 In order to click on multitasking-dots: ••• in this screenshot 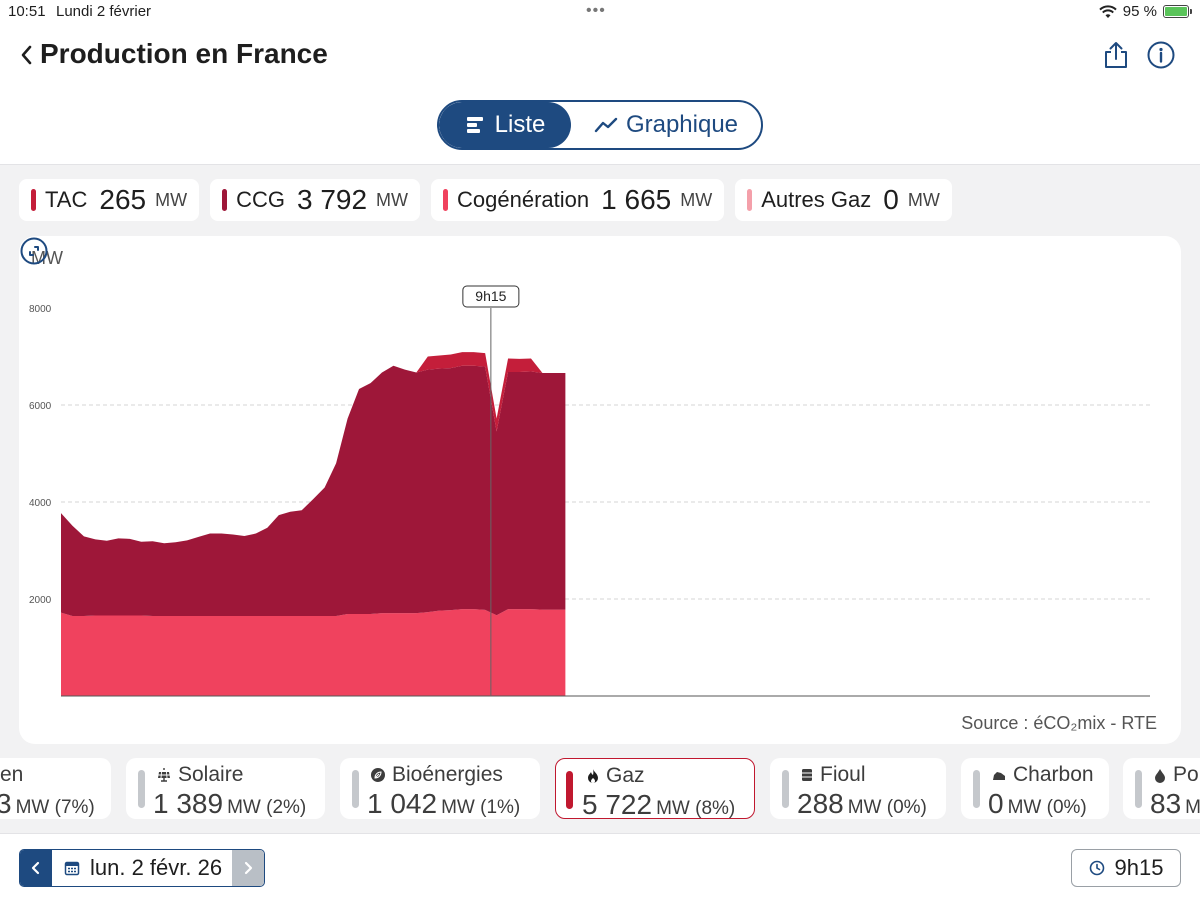, I will do `click(596, 10)`.